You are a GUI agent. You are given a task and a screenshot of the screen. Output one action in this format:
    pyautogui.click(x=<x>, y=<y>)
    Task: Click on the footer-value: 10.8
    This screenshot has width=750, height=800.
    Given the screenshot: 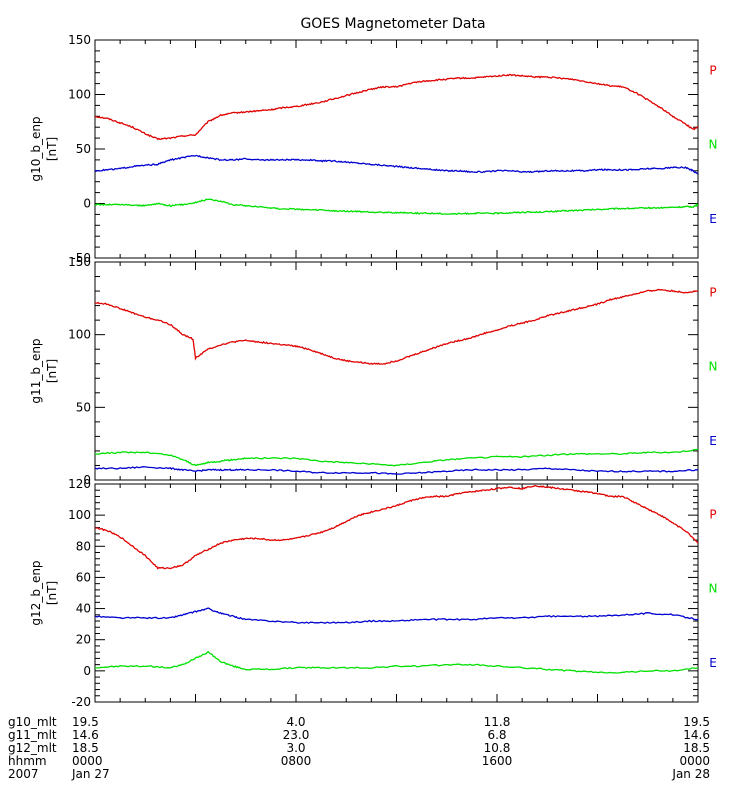 What is the action you would take?
    pyautogui.click(x=497, y=748)
    